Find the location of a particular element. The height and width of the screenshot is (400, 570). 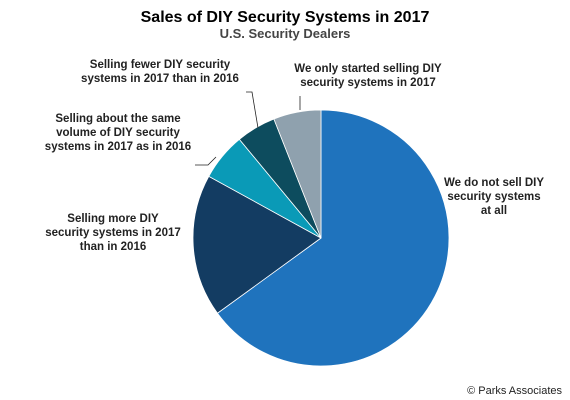

slice-label-line: security systems is located at coordinates (493, 197).